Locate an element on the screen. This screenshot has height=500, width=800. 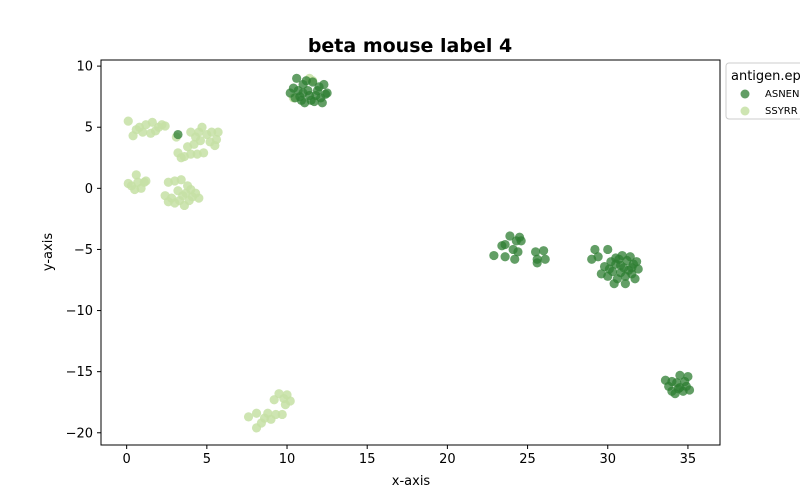
x-axis-label: x-axis is located at coordinates (411, 481).